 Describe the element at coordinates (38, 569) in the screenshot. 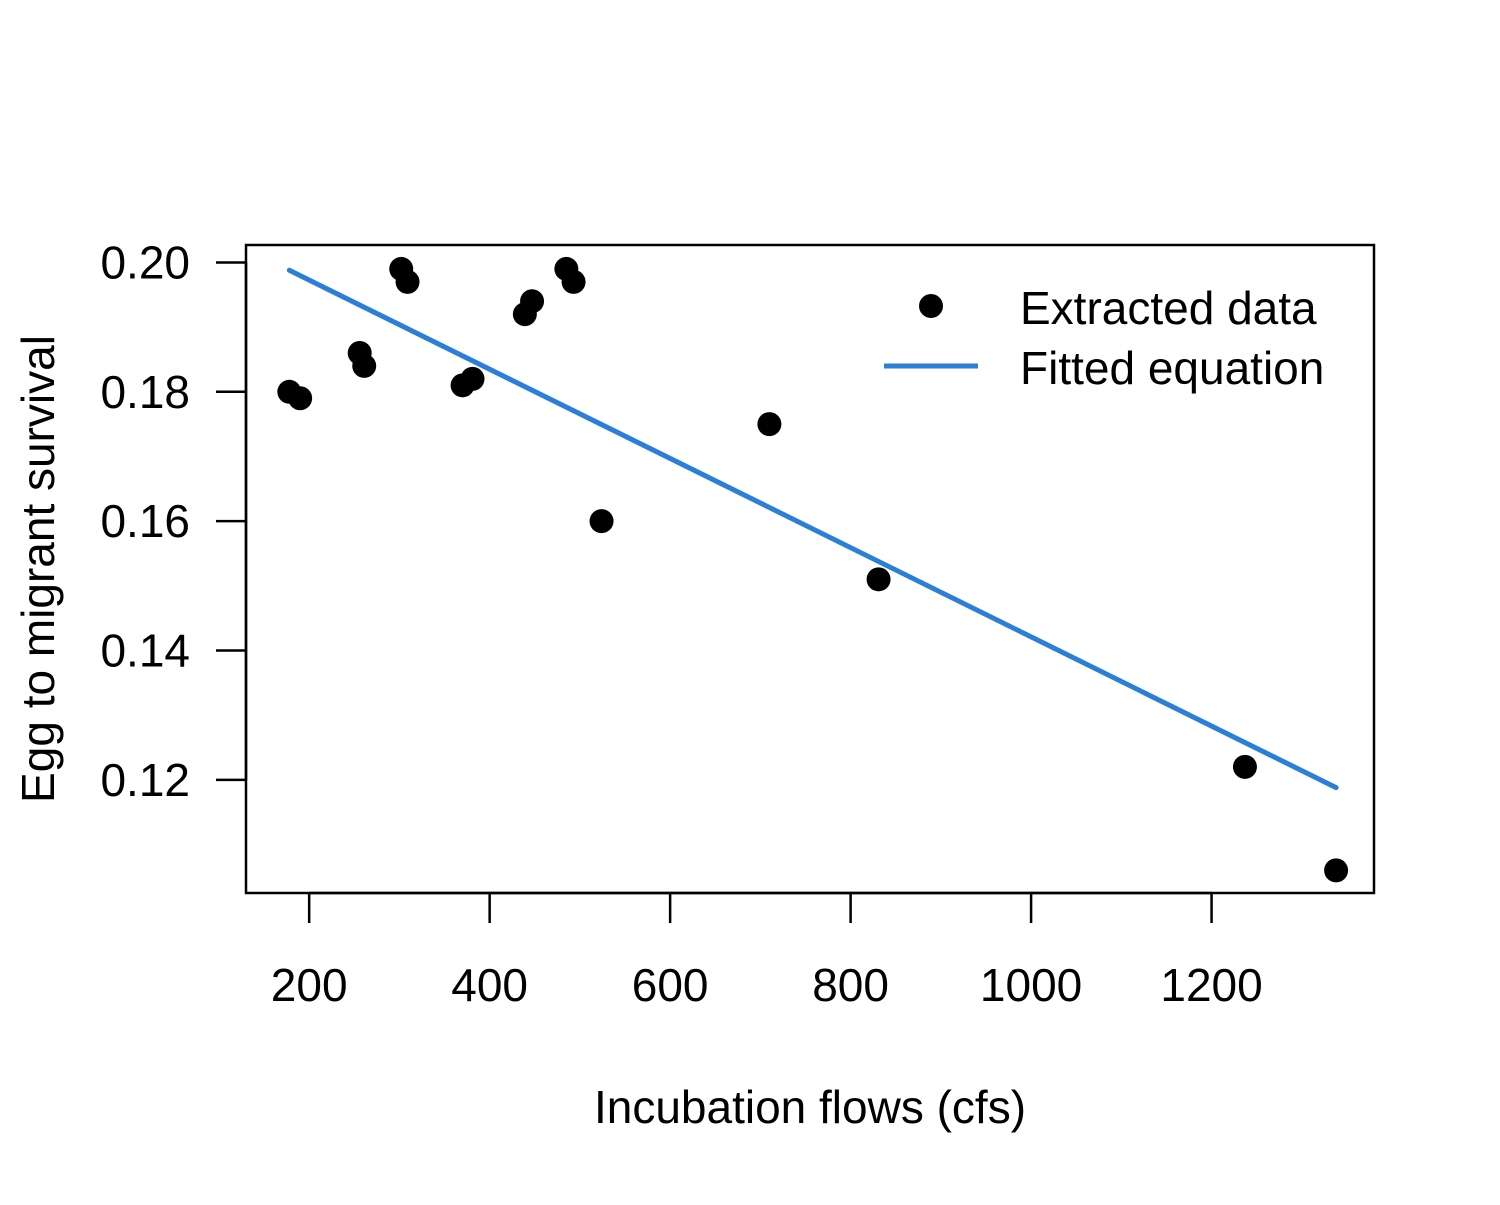

I see `y-axis-title: Egg to migrant survival` at that location.